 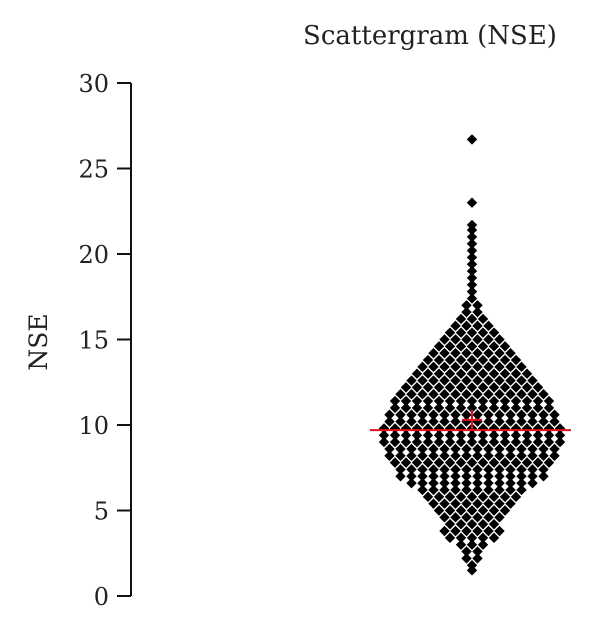 I want to click on y-tick-label: 25, so click(x=93, y=170).